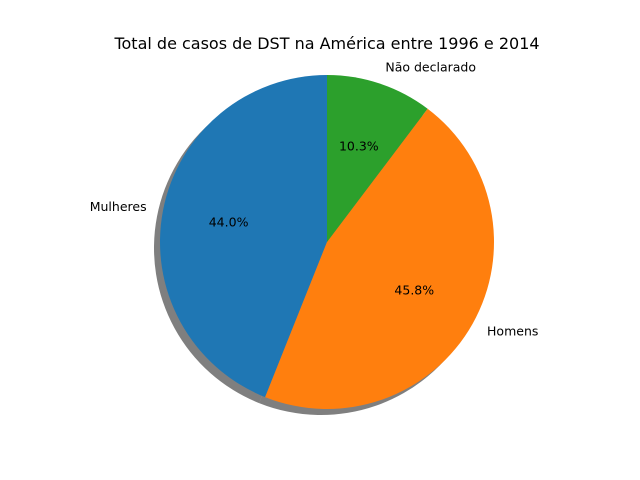  Describe the element at coordinates (118, 206) in the screenshot. I see `slice-label-mulheres: Mulheres` at that location.